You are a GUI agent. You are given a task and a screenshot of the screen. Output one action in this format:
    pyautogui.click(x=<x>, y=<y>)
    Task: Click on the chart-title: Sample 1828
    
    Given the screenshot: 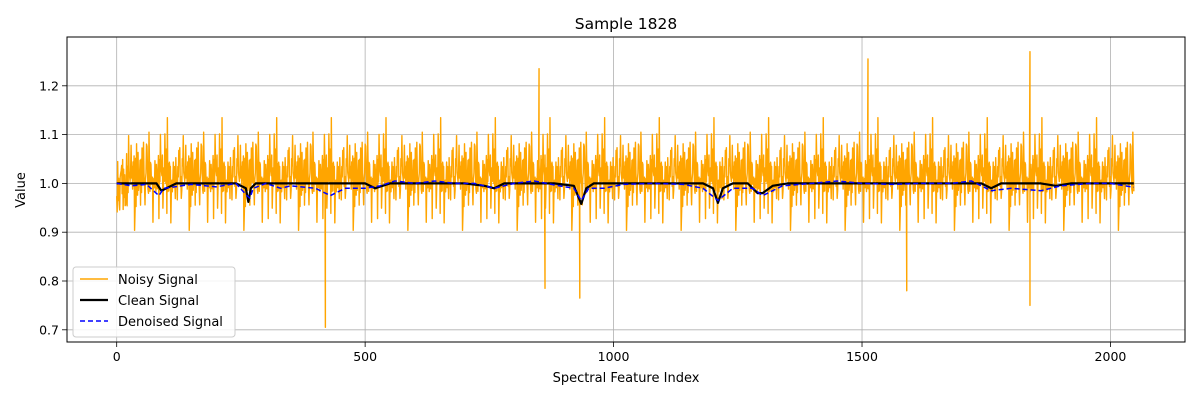 What is the action you would take?
    pyautogui.click(x=626, y=24)
    